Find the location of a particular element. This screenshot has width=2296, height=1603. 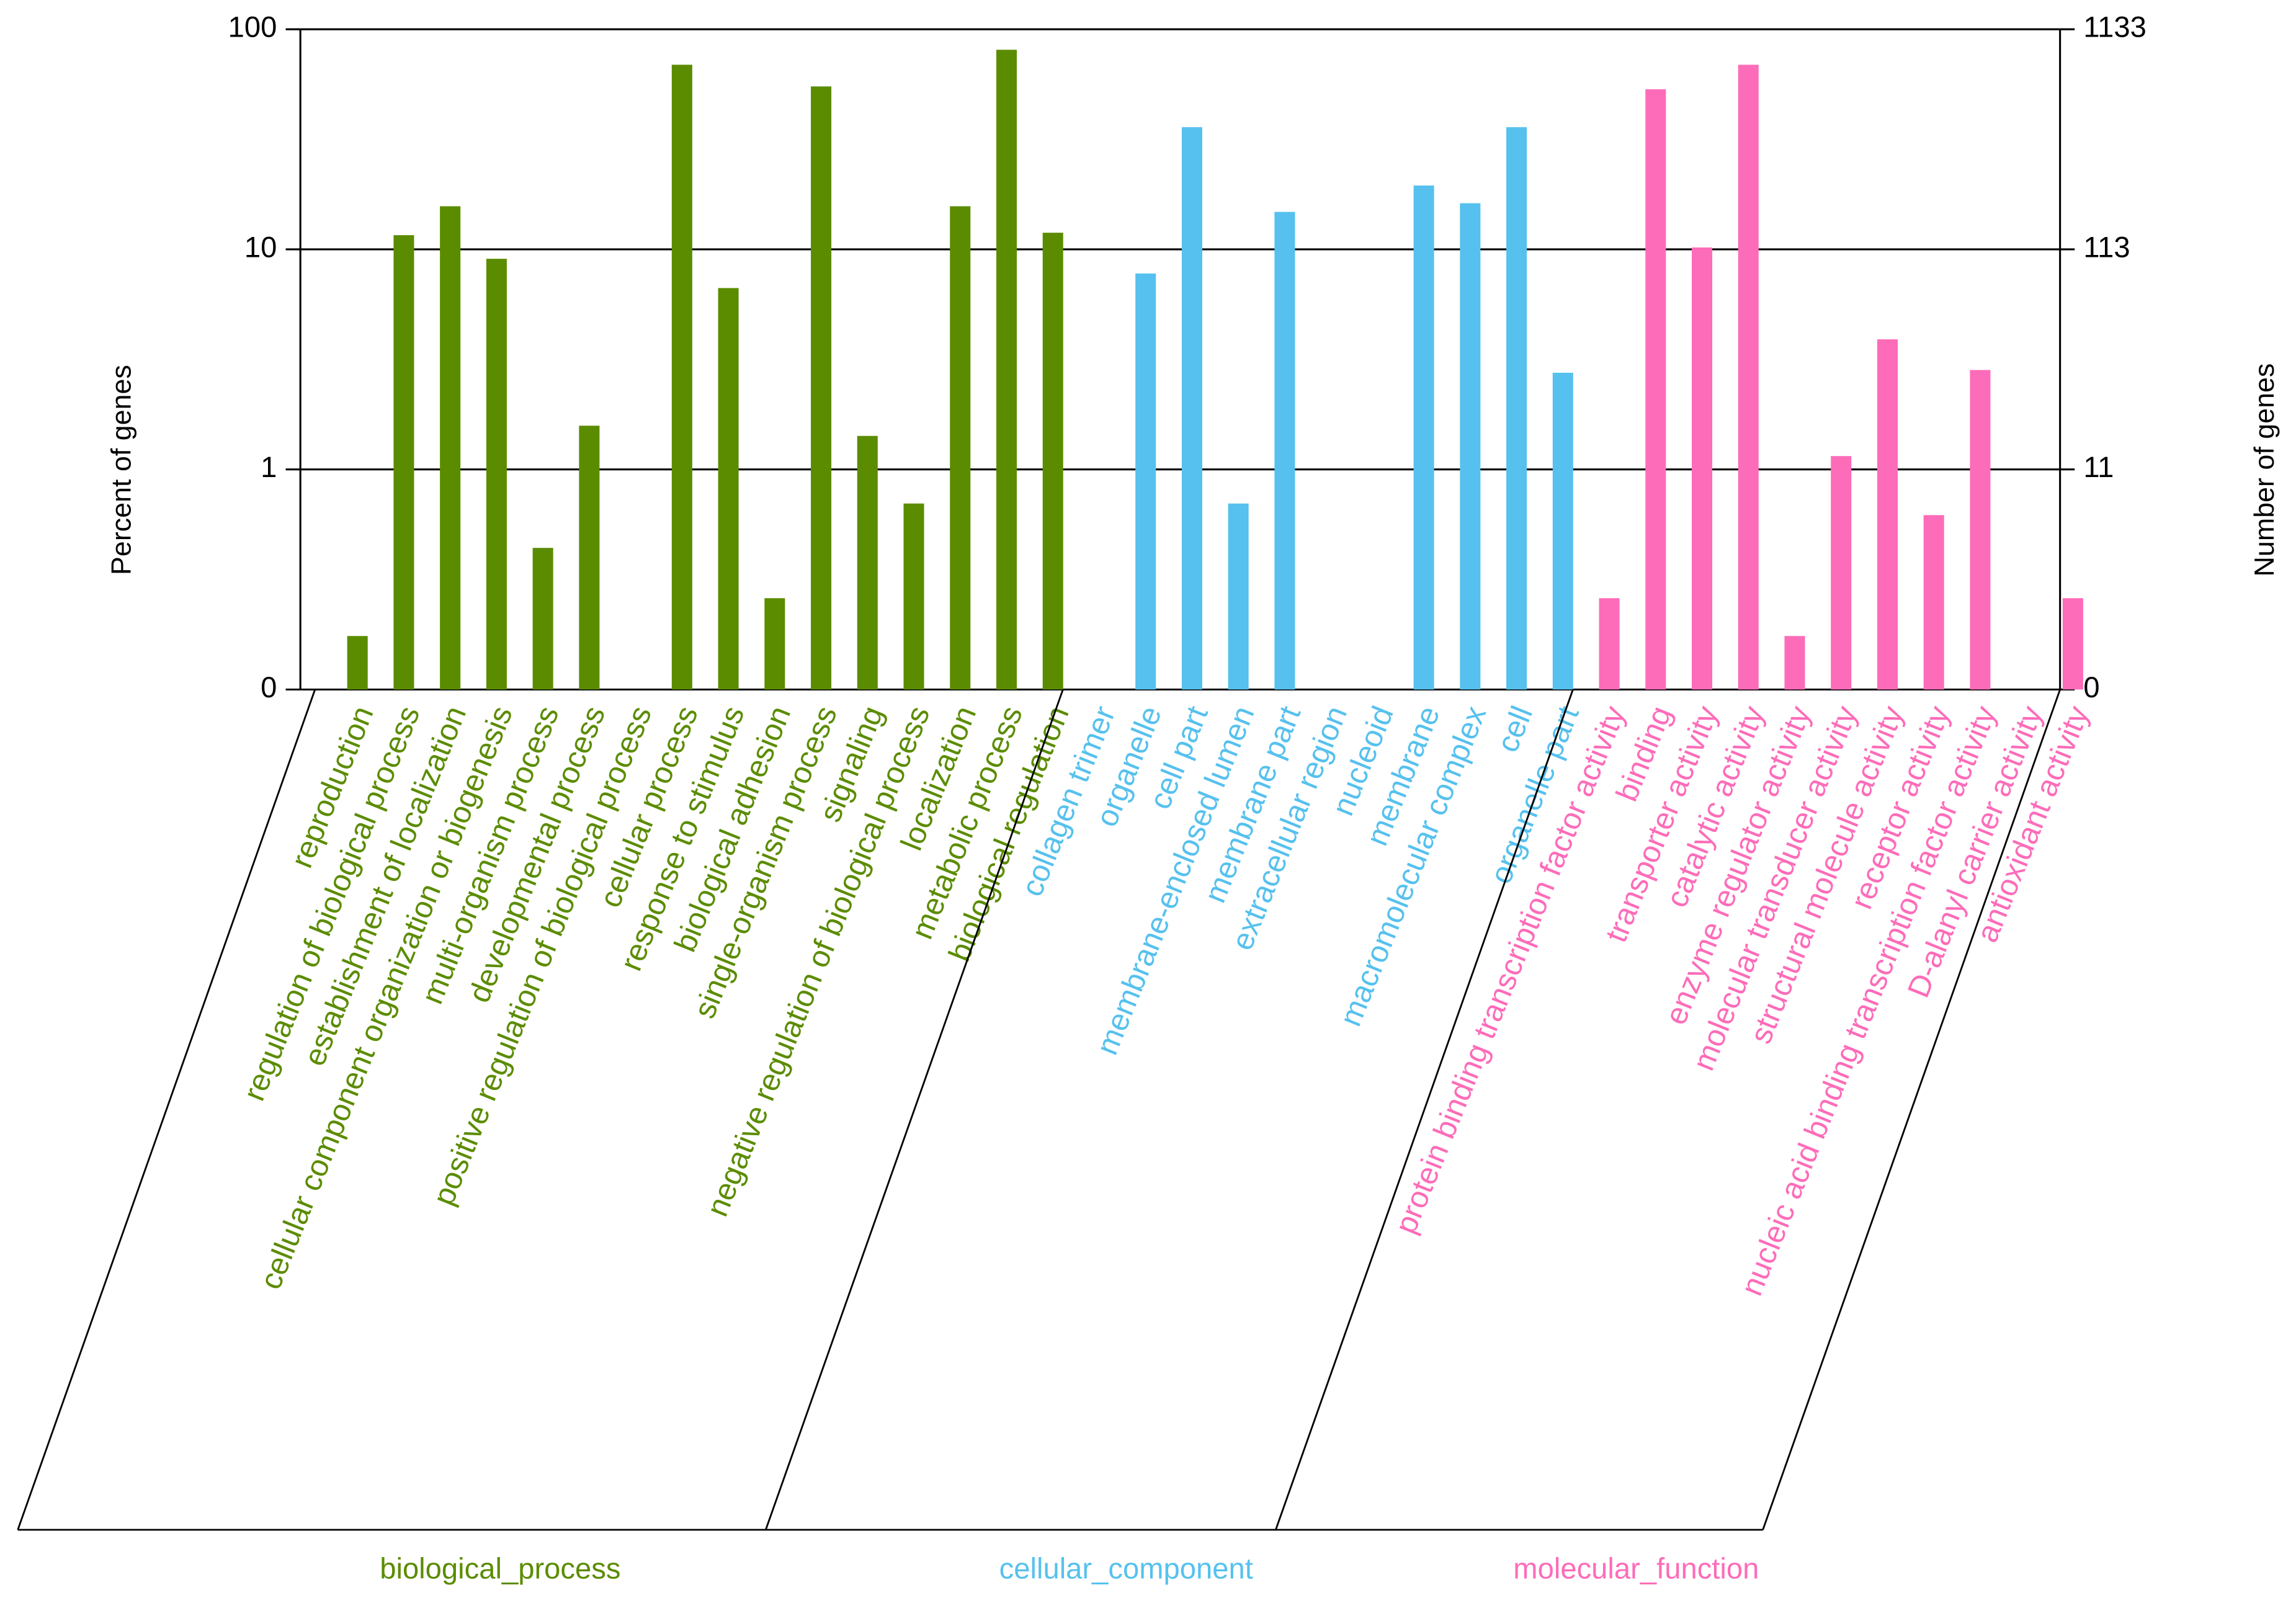

group-label: cellular_component is located at coordinates (1126, 1569).